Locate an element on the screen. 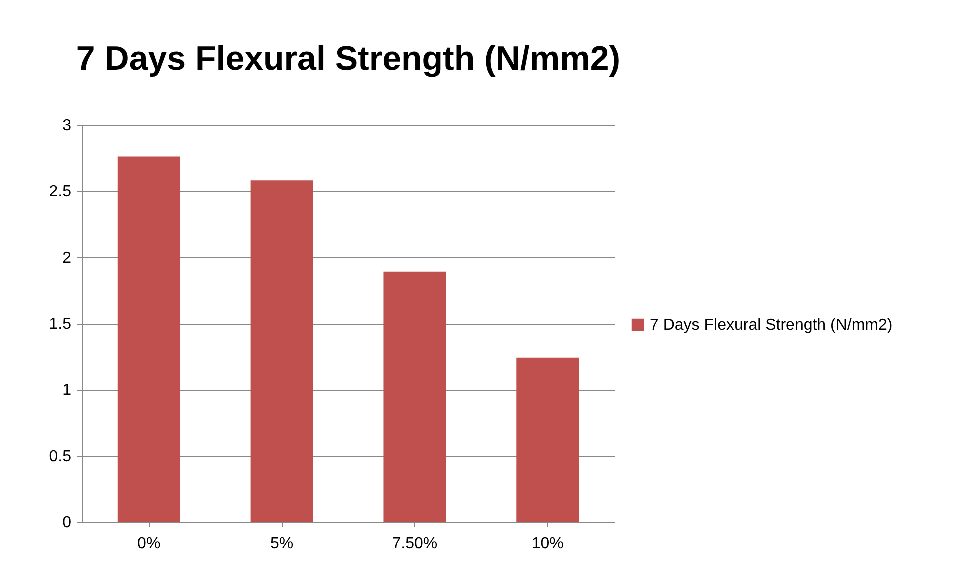 The image size is (955, 583). y-tick-label: 3 is located at coordinates (67, 126).